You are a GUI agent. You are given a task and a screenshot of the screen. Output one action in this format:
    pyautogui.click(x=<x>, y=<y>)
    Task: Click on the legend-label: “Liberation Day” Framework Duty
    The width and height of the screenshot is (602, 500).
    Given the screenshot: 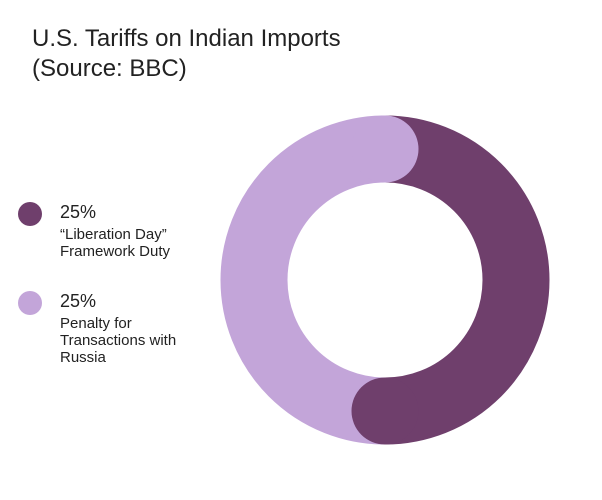 What is the action you would take?
    pyautogui.click(x=115, y=243)
    